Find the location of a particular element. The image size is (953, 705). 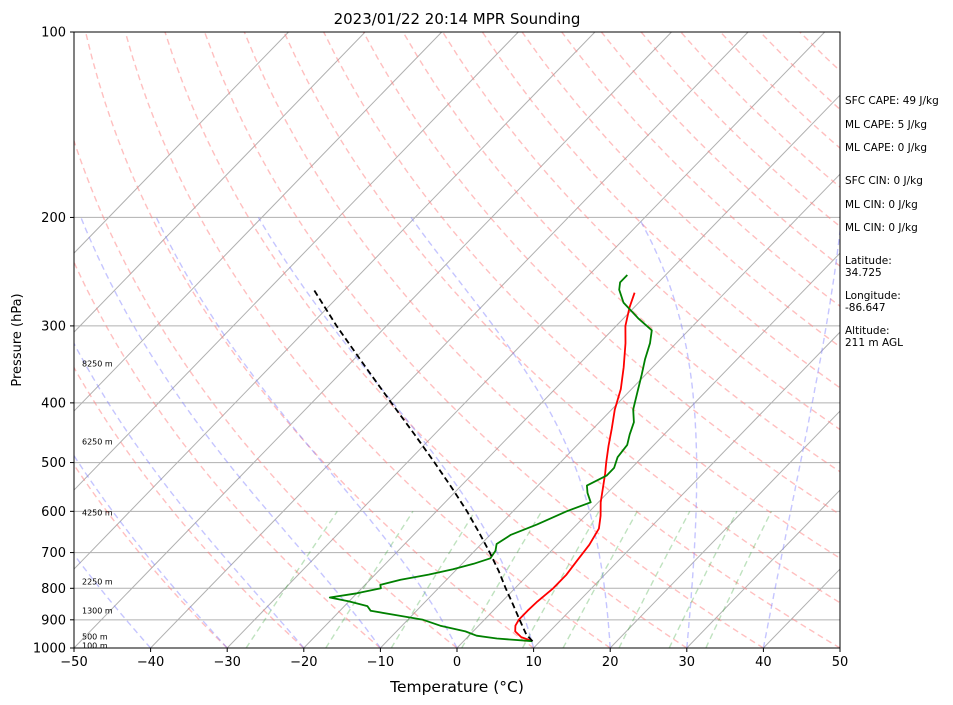

height-label: 2250 m is located at coordinates (97, 582).